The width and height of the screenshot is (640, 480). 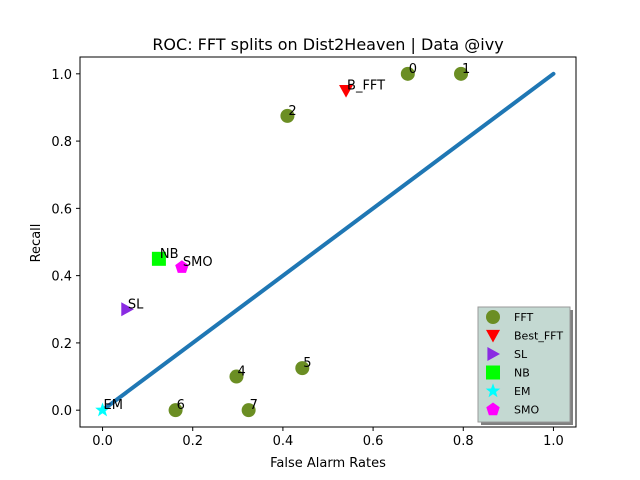 What do you see at coordinates (283, 441) in the screenshot?
I see `x-tick-label: 0.4` at bounding box center [283, 441].